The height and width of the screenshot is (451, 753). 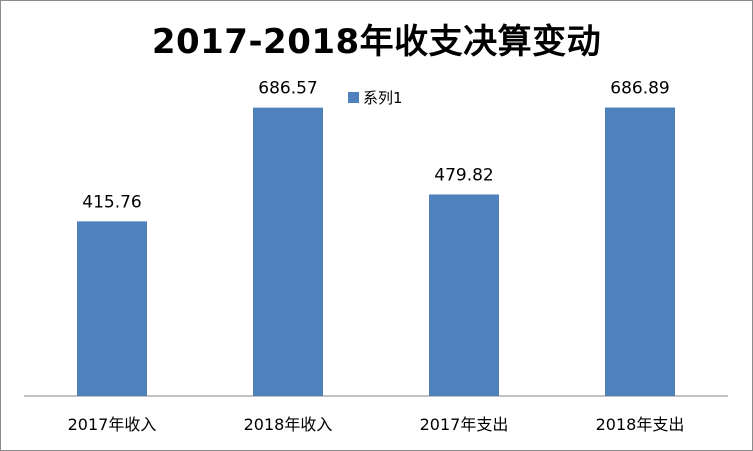 I want to click on data-label-3: 479.82, so click(x=463, y=175).